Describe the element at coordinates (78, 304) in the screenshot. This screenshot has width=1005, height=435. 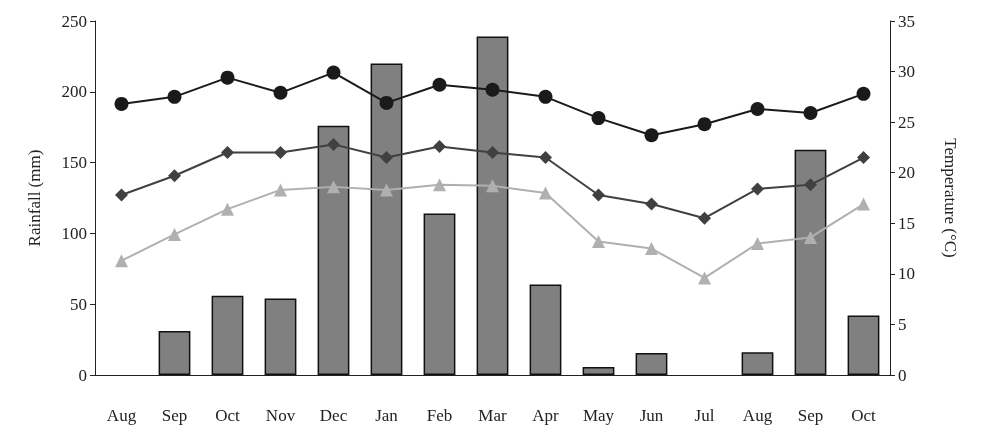
I see `y-tick-label: 50` at that location.